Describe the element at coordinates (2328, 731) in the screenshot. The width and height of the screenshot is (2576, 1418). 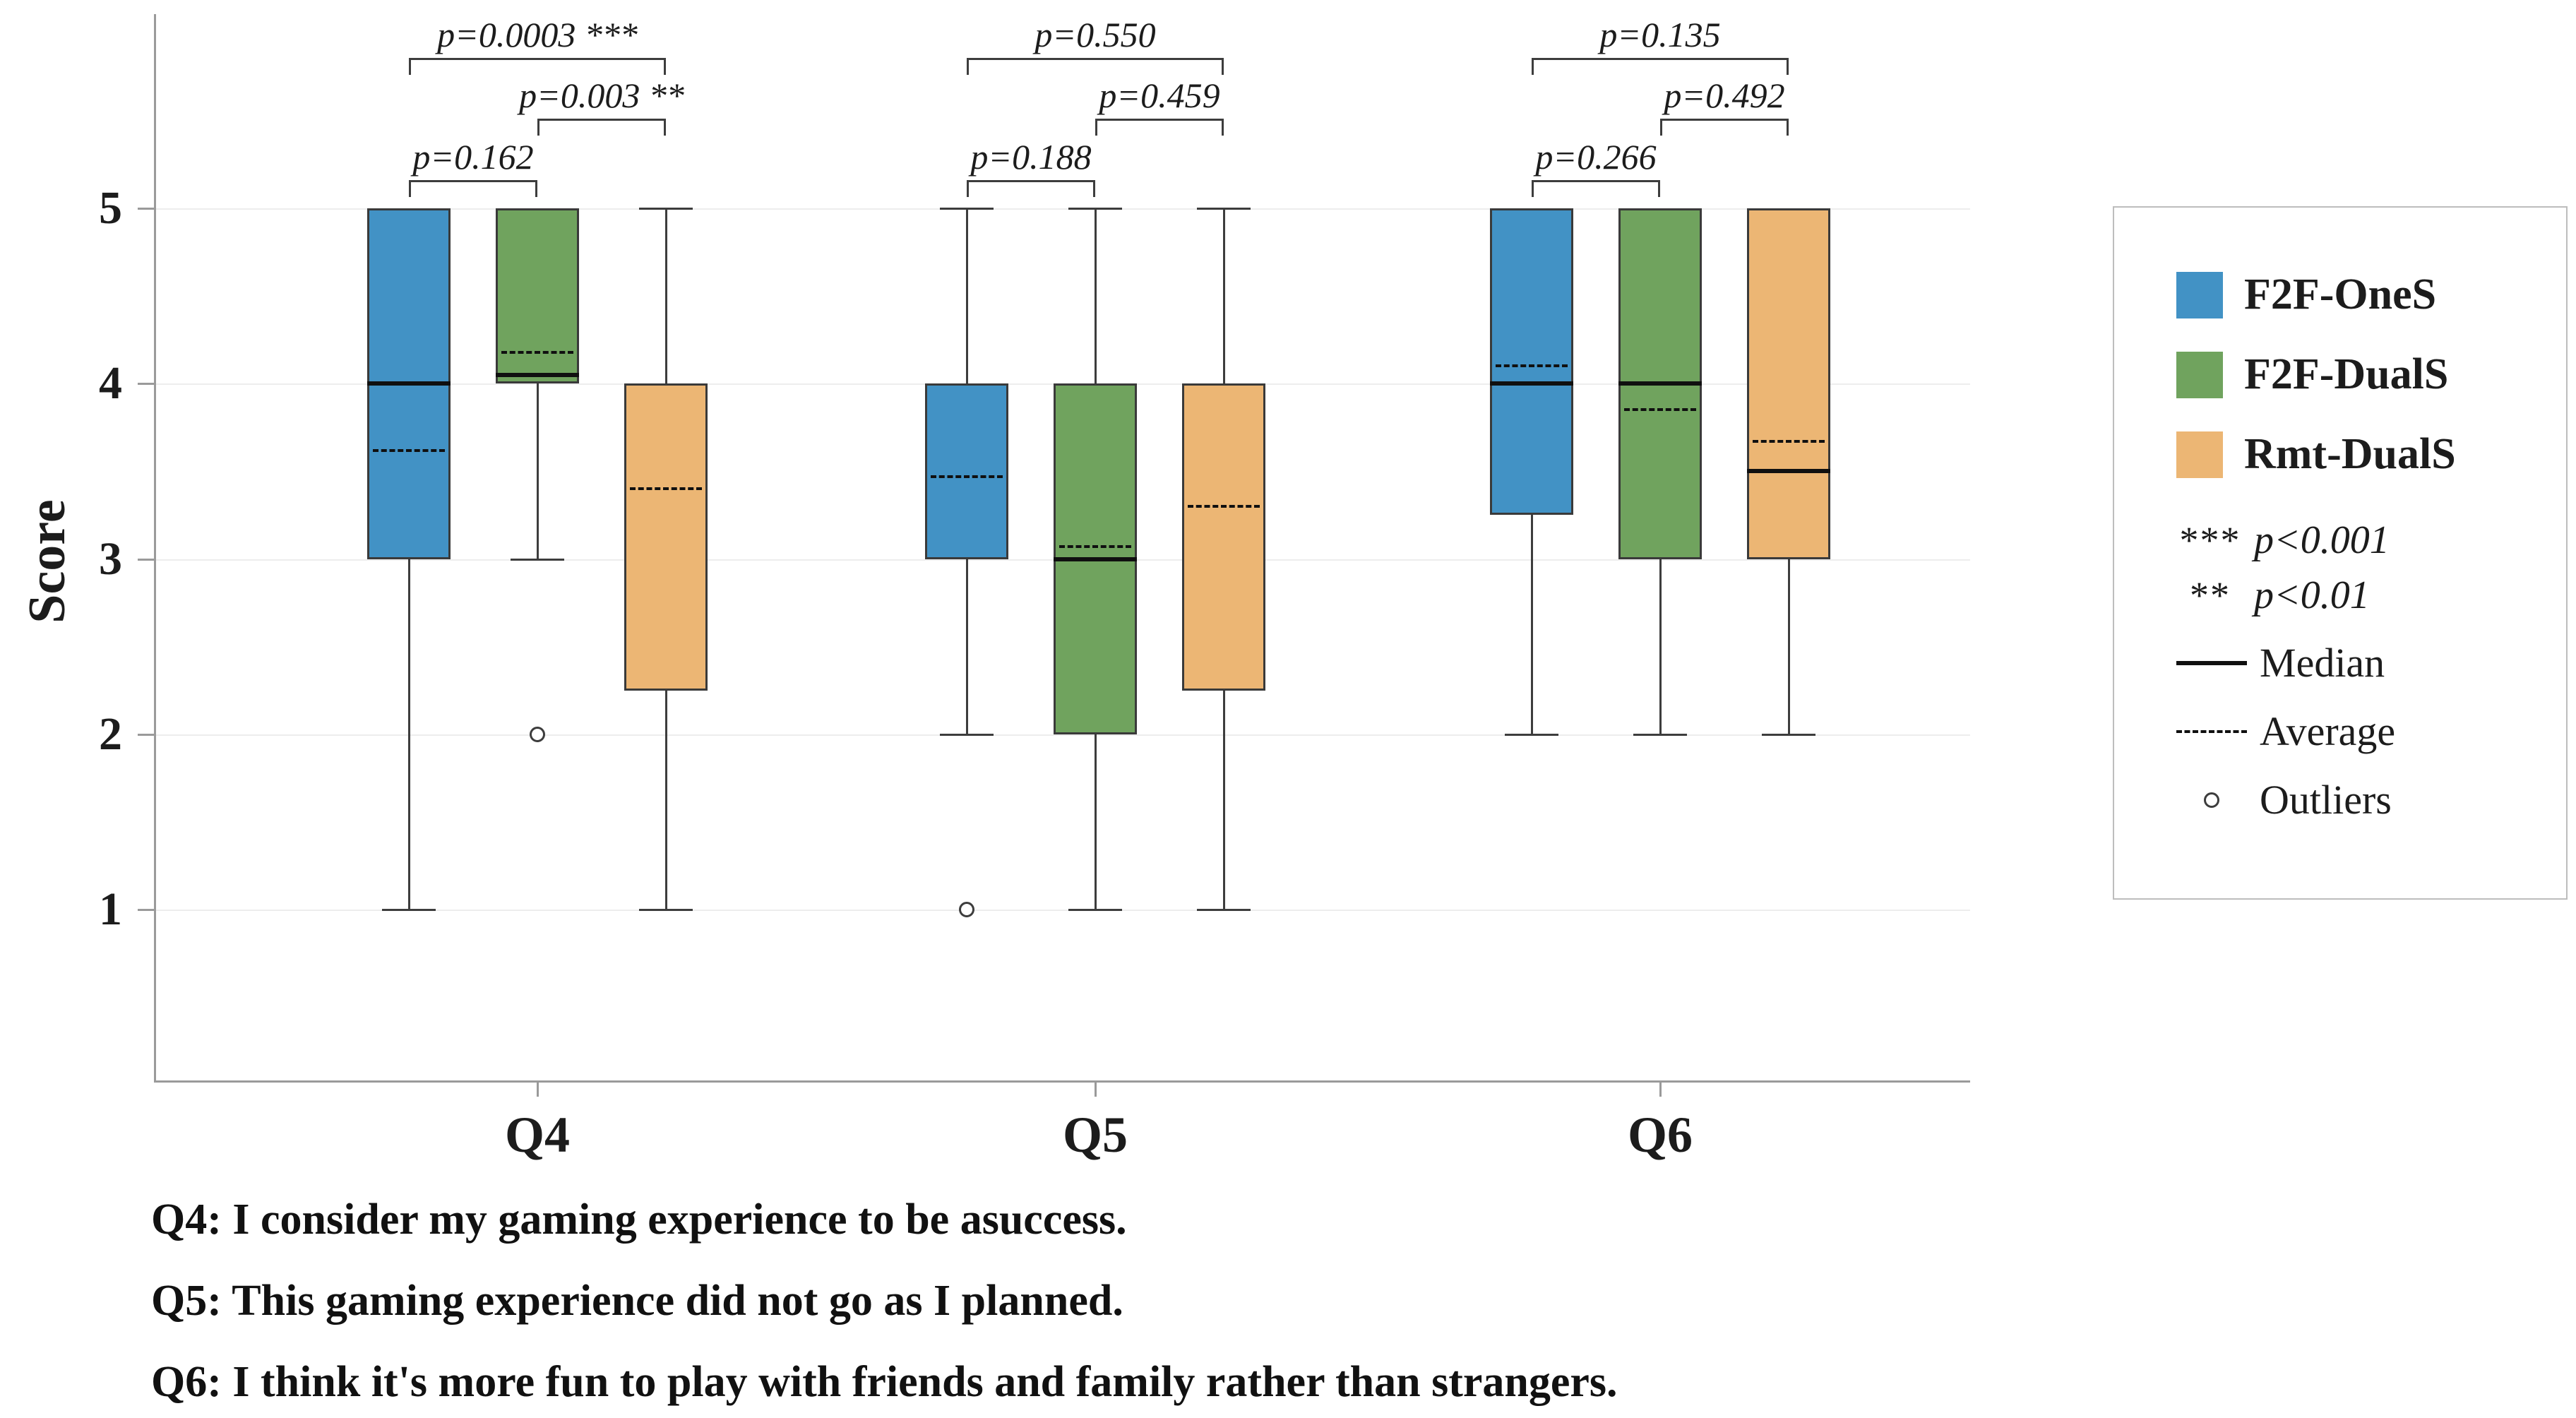
I see `average-label: Average` at that location.